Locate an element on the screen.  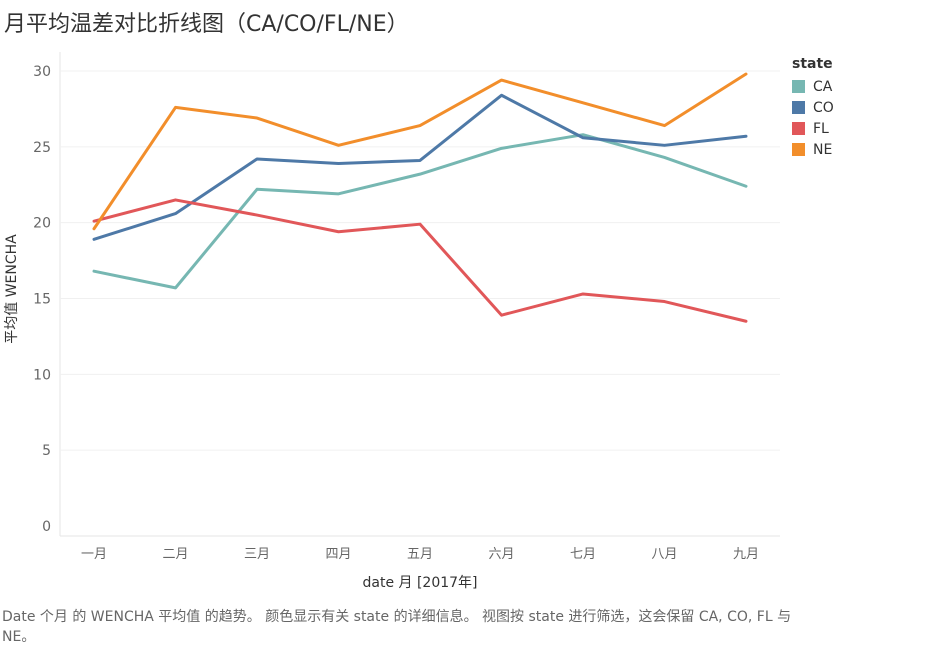
legend-swatch-co is located at coordinates (798, 107).